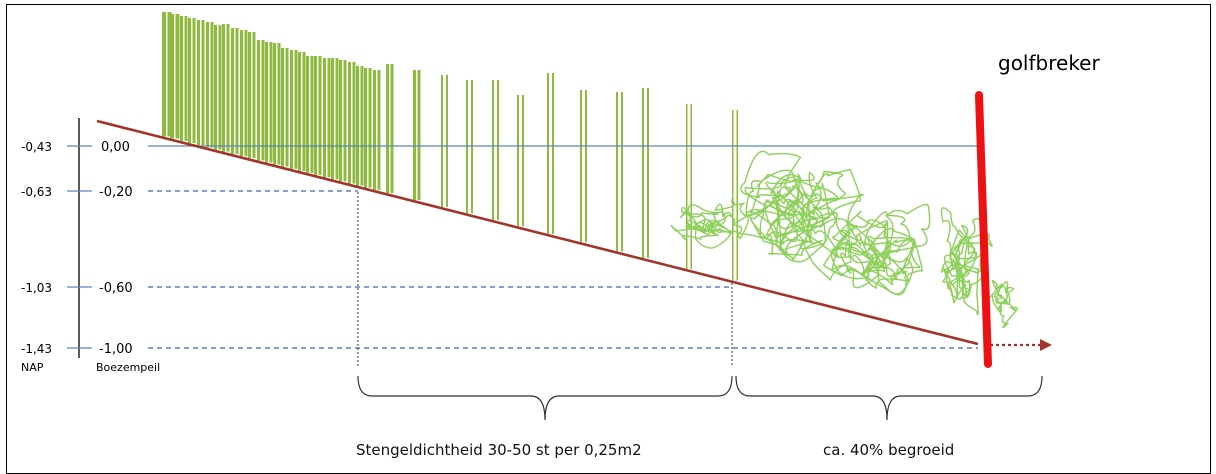 The image size is (1216, 474). I want to click on nap-level-2: -0,63, so click(36, 192).